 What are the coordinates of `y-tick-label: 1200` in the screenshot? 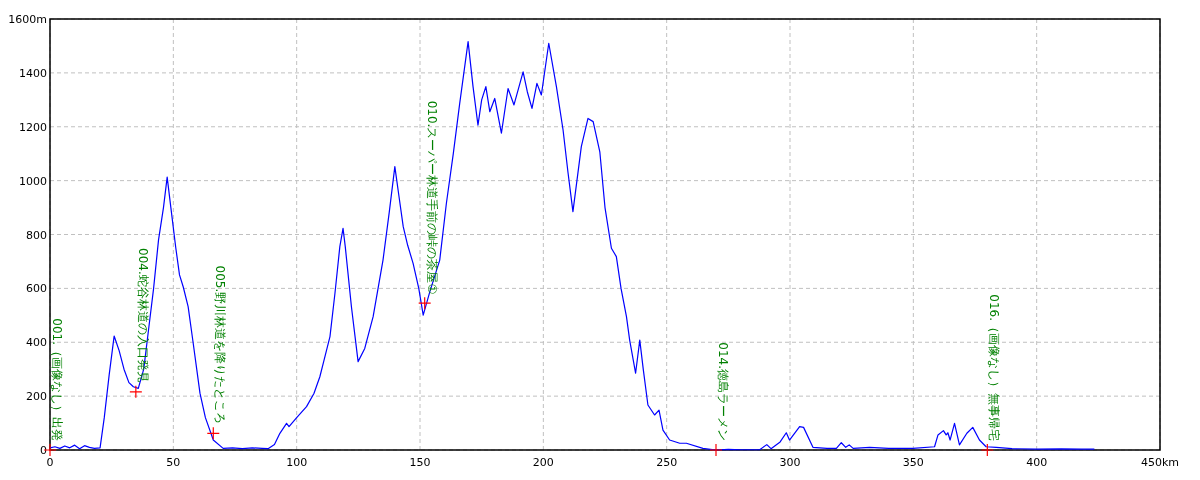 It's located at (33, 127).